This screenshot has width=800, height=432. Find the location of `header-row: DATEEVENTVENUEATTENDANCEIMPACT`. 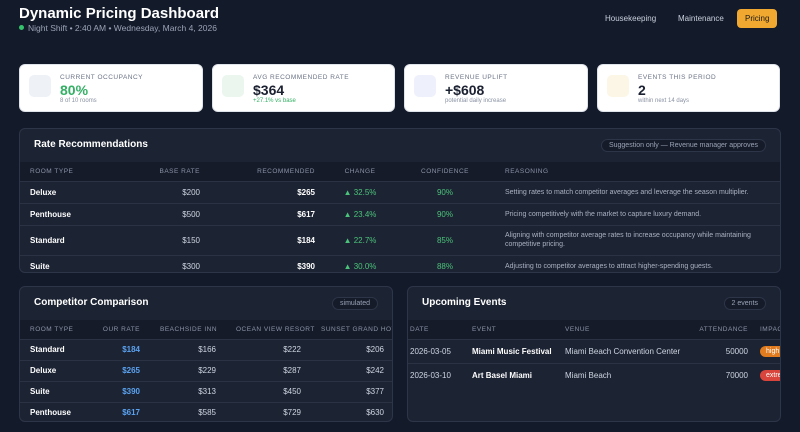

header-row: DATEEVENTVENUEATTENDANCEIMPACT is located at coordinates (594, 329).